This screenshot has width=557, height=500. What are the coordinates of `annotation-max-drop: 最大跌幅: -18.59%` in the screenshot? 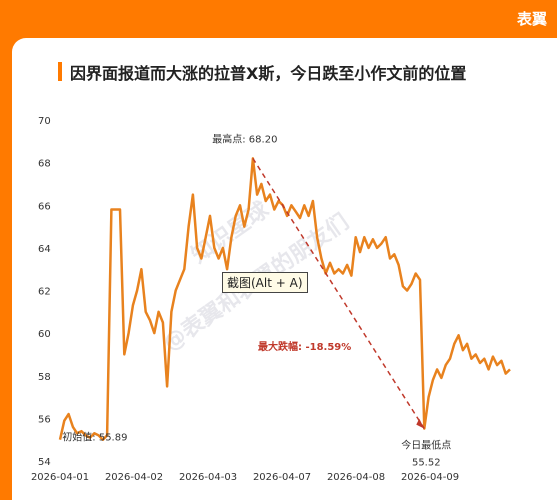 It's located at (304, 346).